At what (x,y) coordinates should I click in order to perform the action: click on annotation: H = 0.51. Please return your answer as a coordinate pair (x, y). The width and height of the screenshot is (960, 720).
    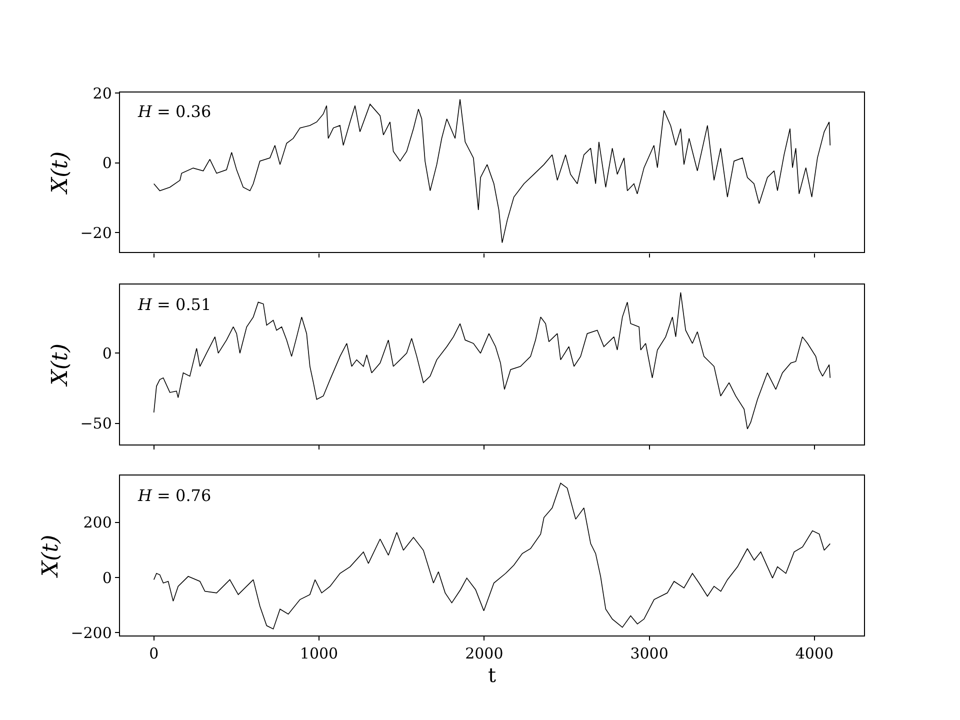
    Looking at the image, I should click on (174, 304).